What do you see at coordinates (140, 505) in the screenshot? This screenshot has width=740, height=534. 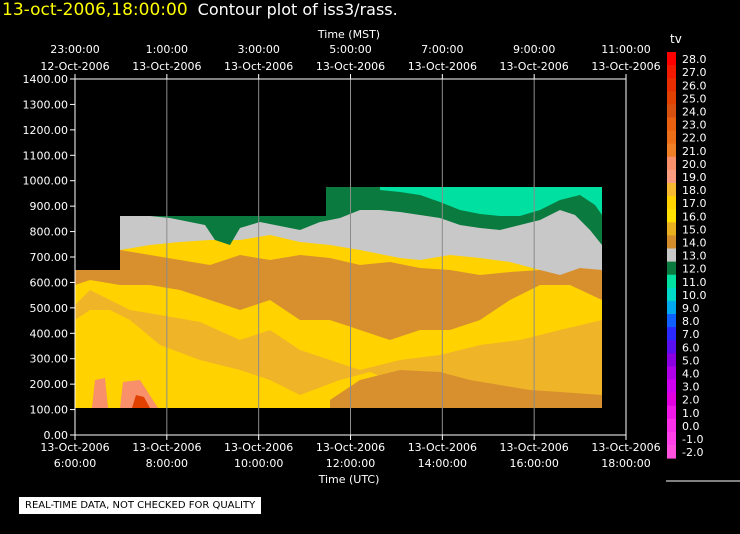 I see `quality-warning: REAL-TIME DATA, NOT CHECKED FOR QUALITY` at bounding box center [140, 505].